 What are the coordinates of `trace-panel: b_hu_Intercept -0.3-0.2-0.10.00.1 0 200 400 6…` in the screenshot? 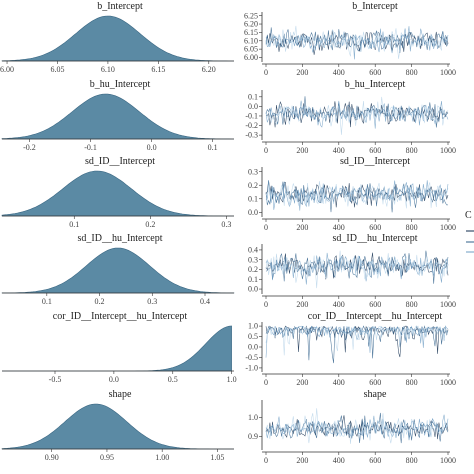 It's located at (350, 117).